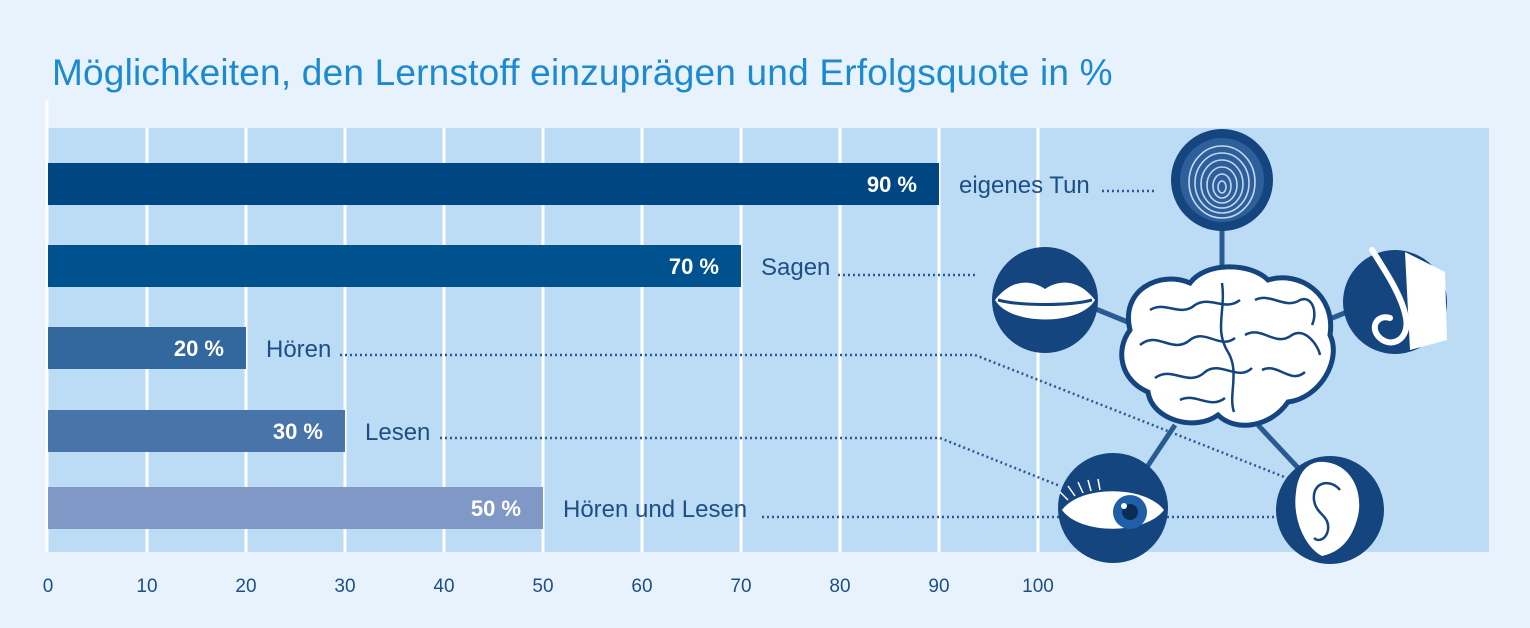 This screenshot has height=628, width=1530. What do you see at coordinates (1222, 180) in the screenshot?
I see `fingerprint-icon` at bounding box center [1222, 180].